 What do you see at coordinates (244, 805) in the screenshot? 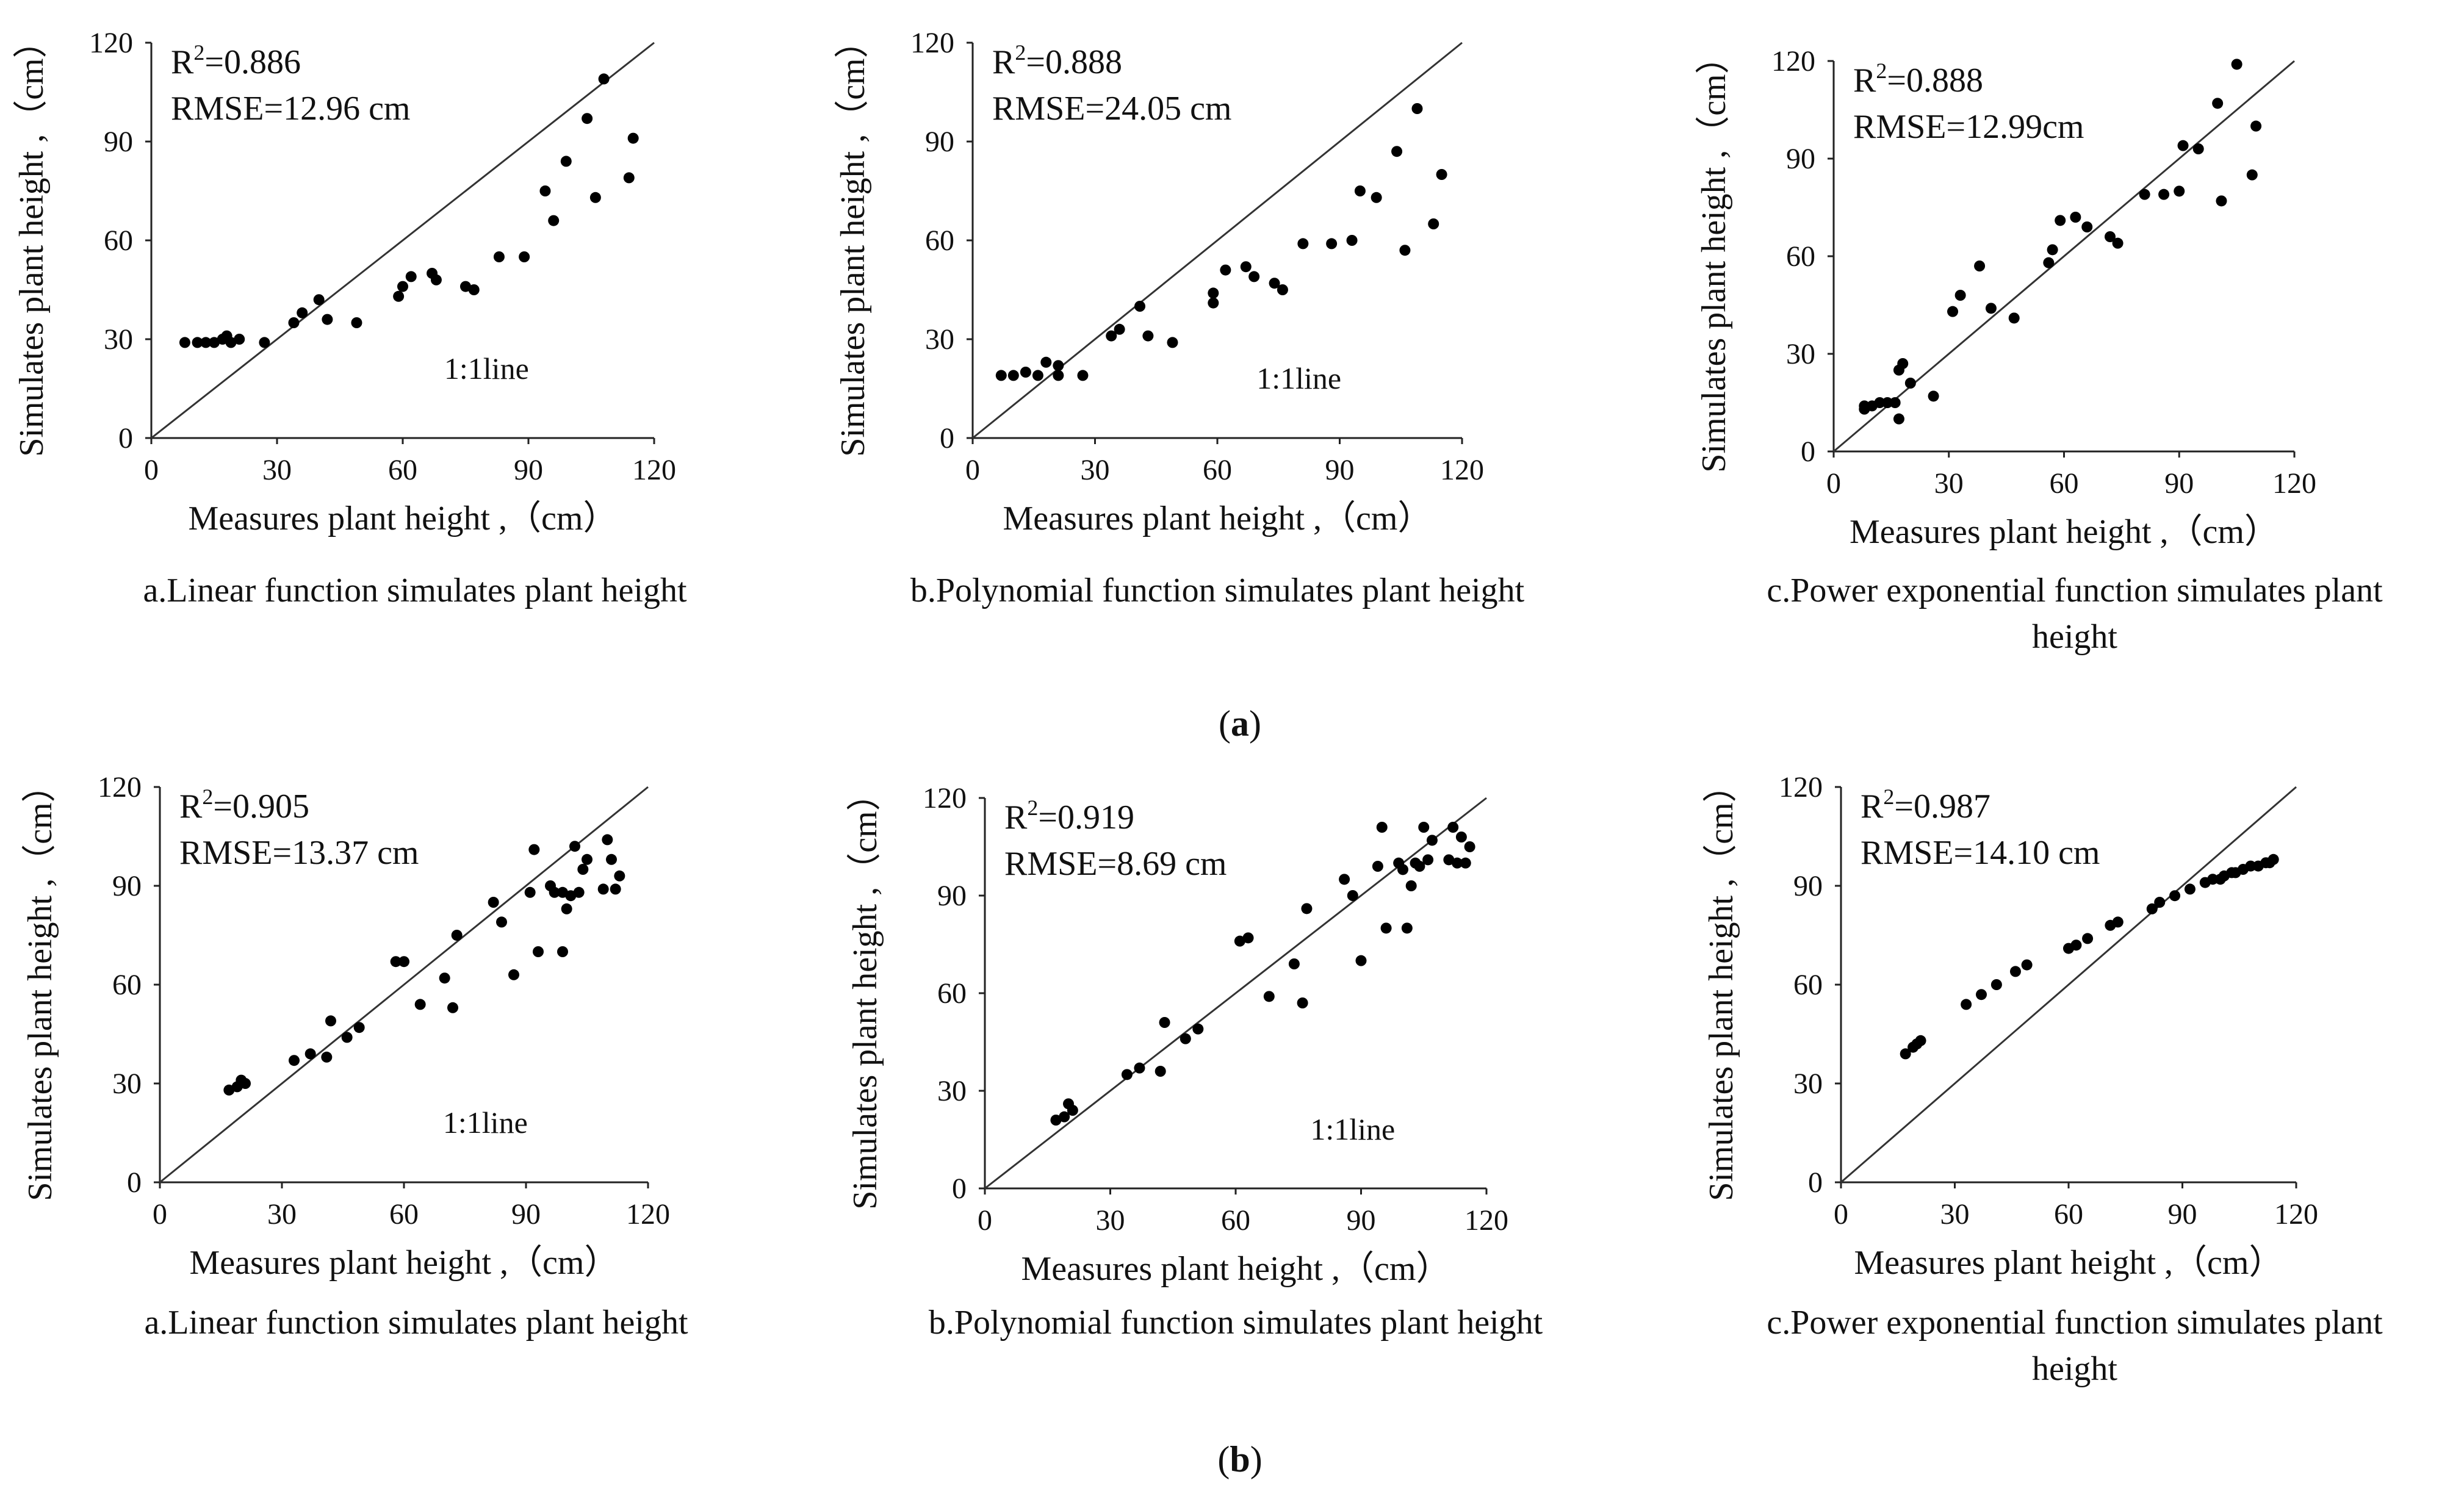
I see `r2-label: R2=0.905` at bounding box center [244, 805].